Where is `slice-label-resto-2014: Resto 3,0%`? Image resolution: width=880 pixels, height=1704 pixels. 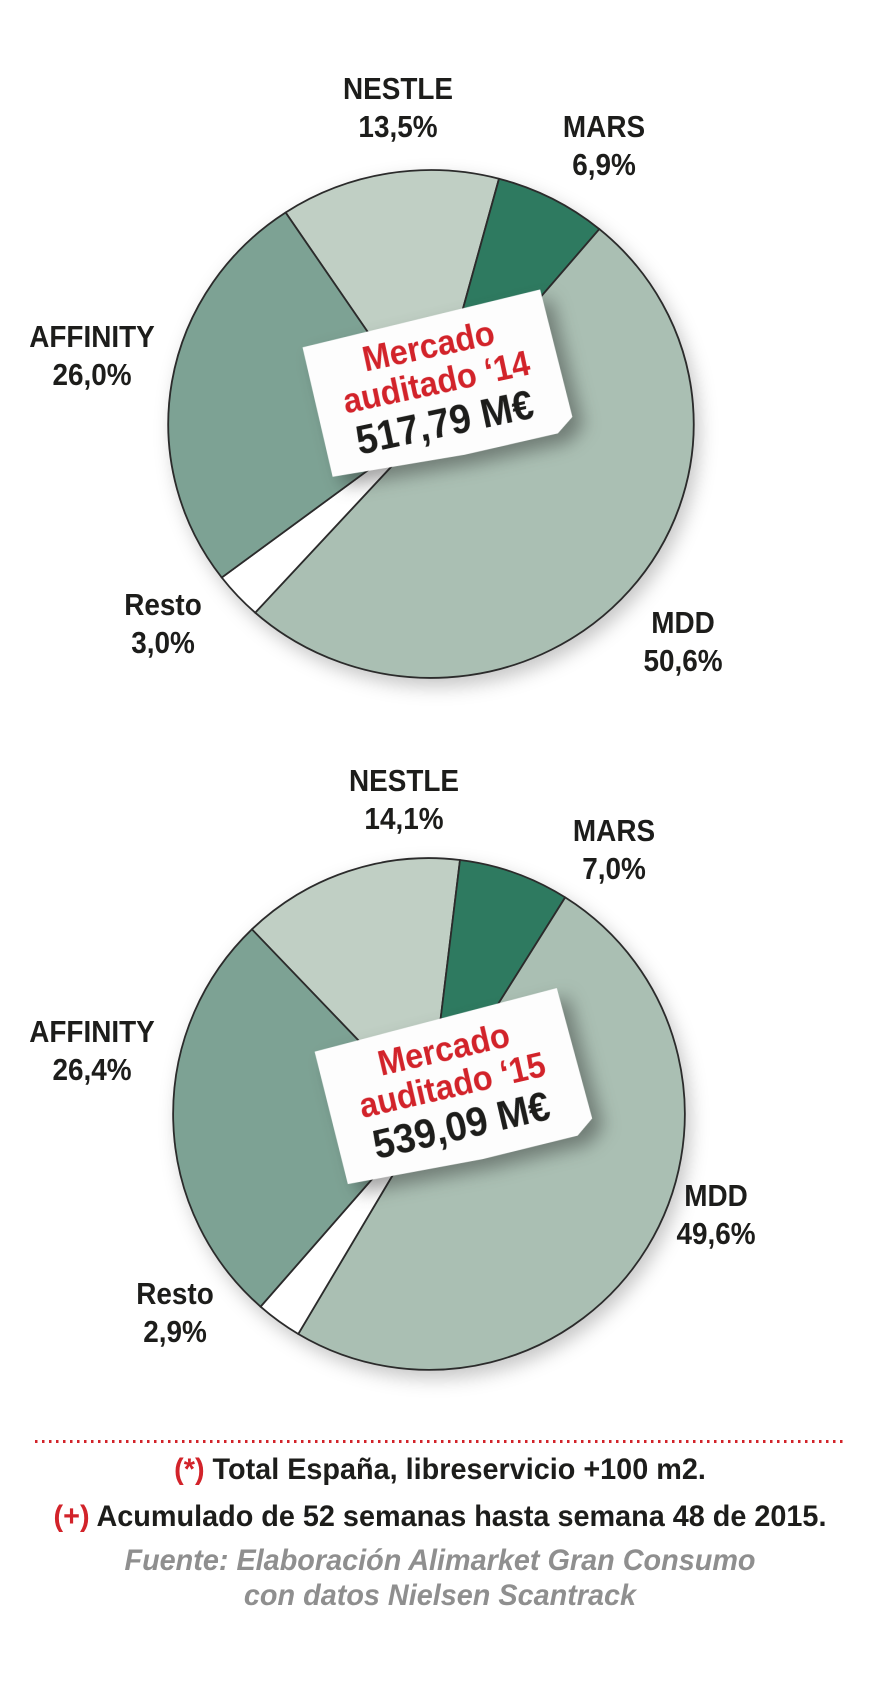
slice-label-resto-2014: Resto 3,0% is located at coordinates (163, 624).